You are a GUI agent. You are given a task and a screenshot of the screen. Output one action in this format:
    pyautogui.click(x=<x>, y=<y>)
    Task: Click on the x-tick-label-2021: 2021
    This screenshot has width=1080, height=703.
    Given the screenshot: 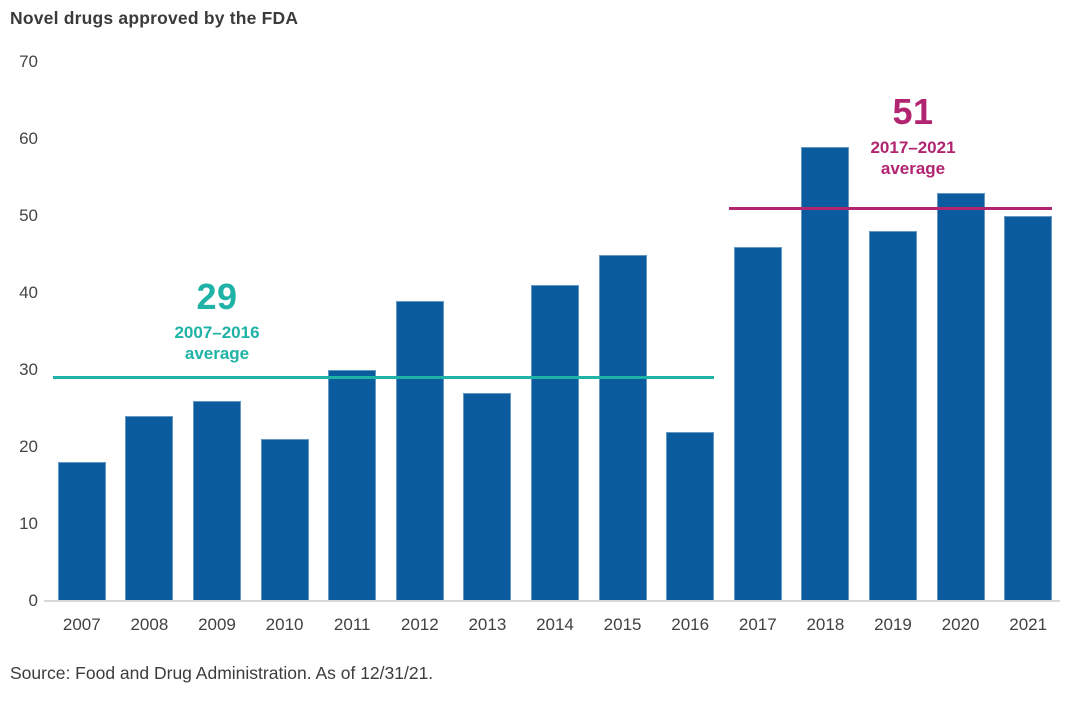 What is the action you would take?
    pyautogui.click(x=1028, y=624)
    